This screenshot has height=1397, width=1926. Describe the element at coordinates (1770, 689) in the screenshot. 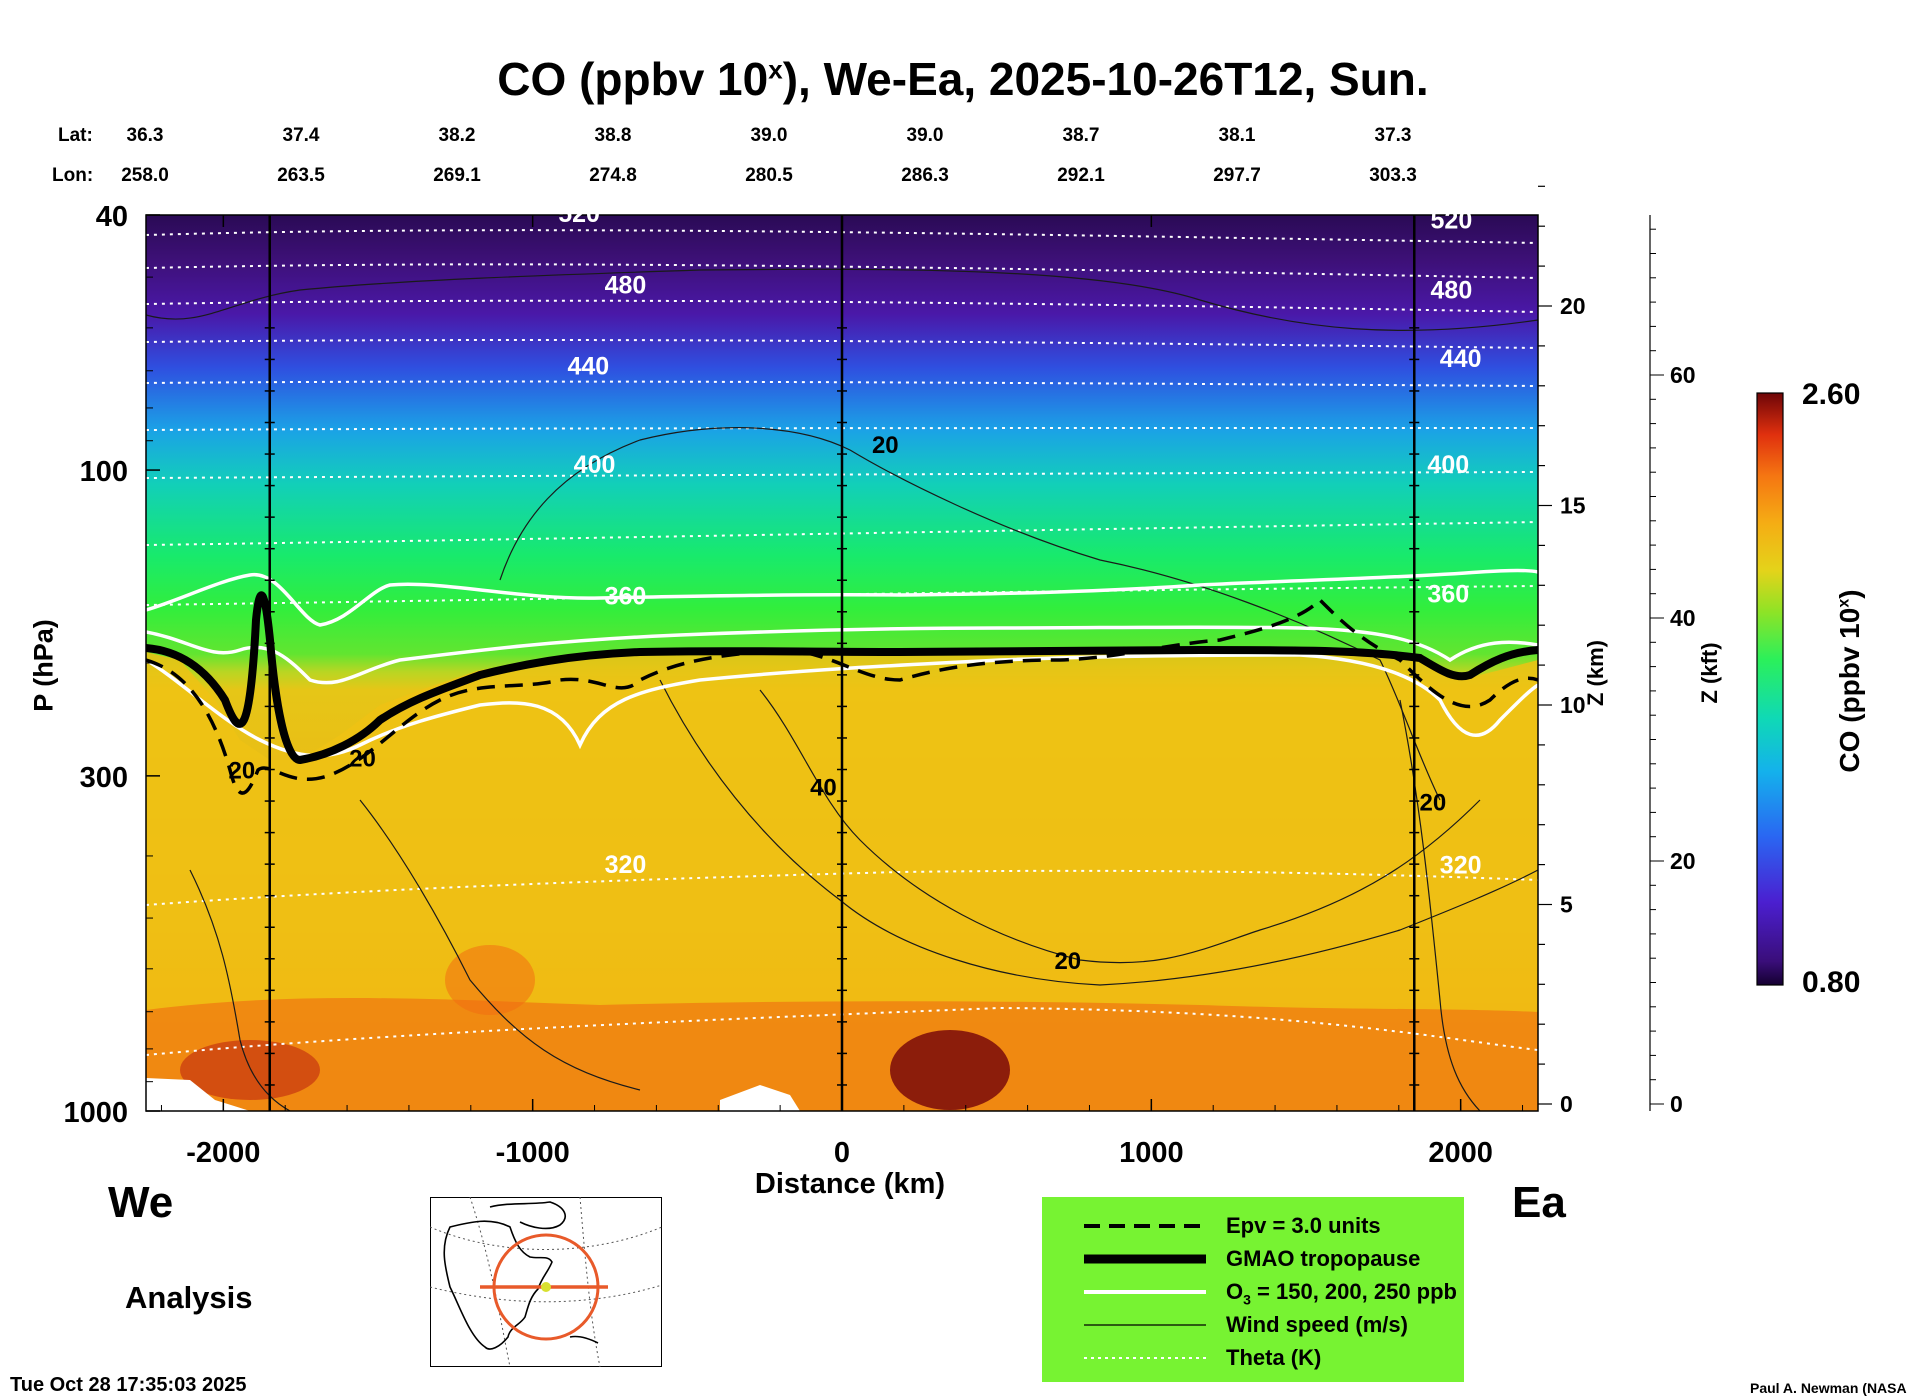

I see `colorbar` at that location.